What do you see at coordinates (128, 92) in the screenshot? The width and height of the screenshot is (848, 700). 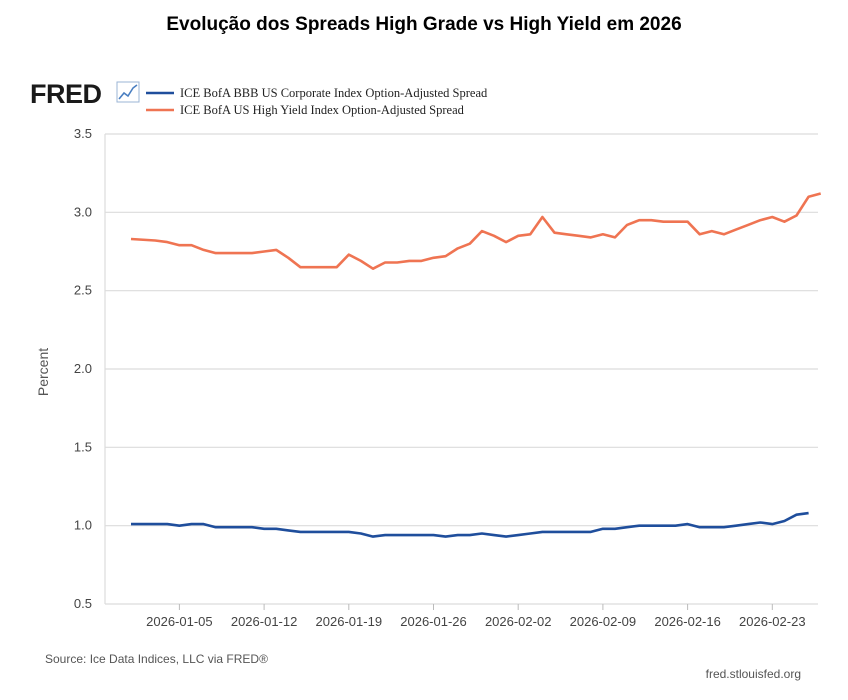 I see `trend-chart-icon` at bounding box center [128, 92].